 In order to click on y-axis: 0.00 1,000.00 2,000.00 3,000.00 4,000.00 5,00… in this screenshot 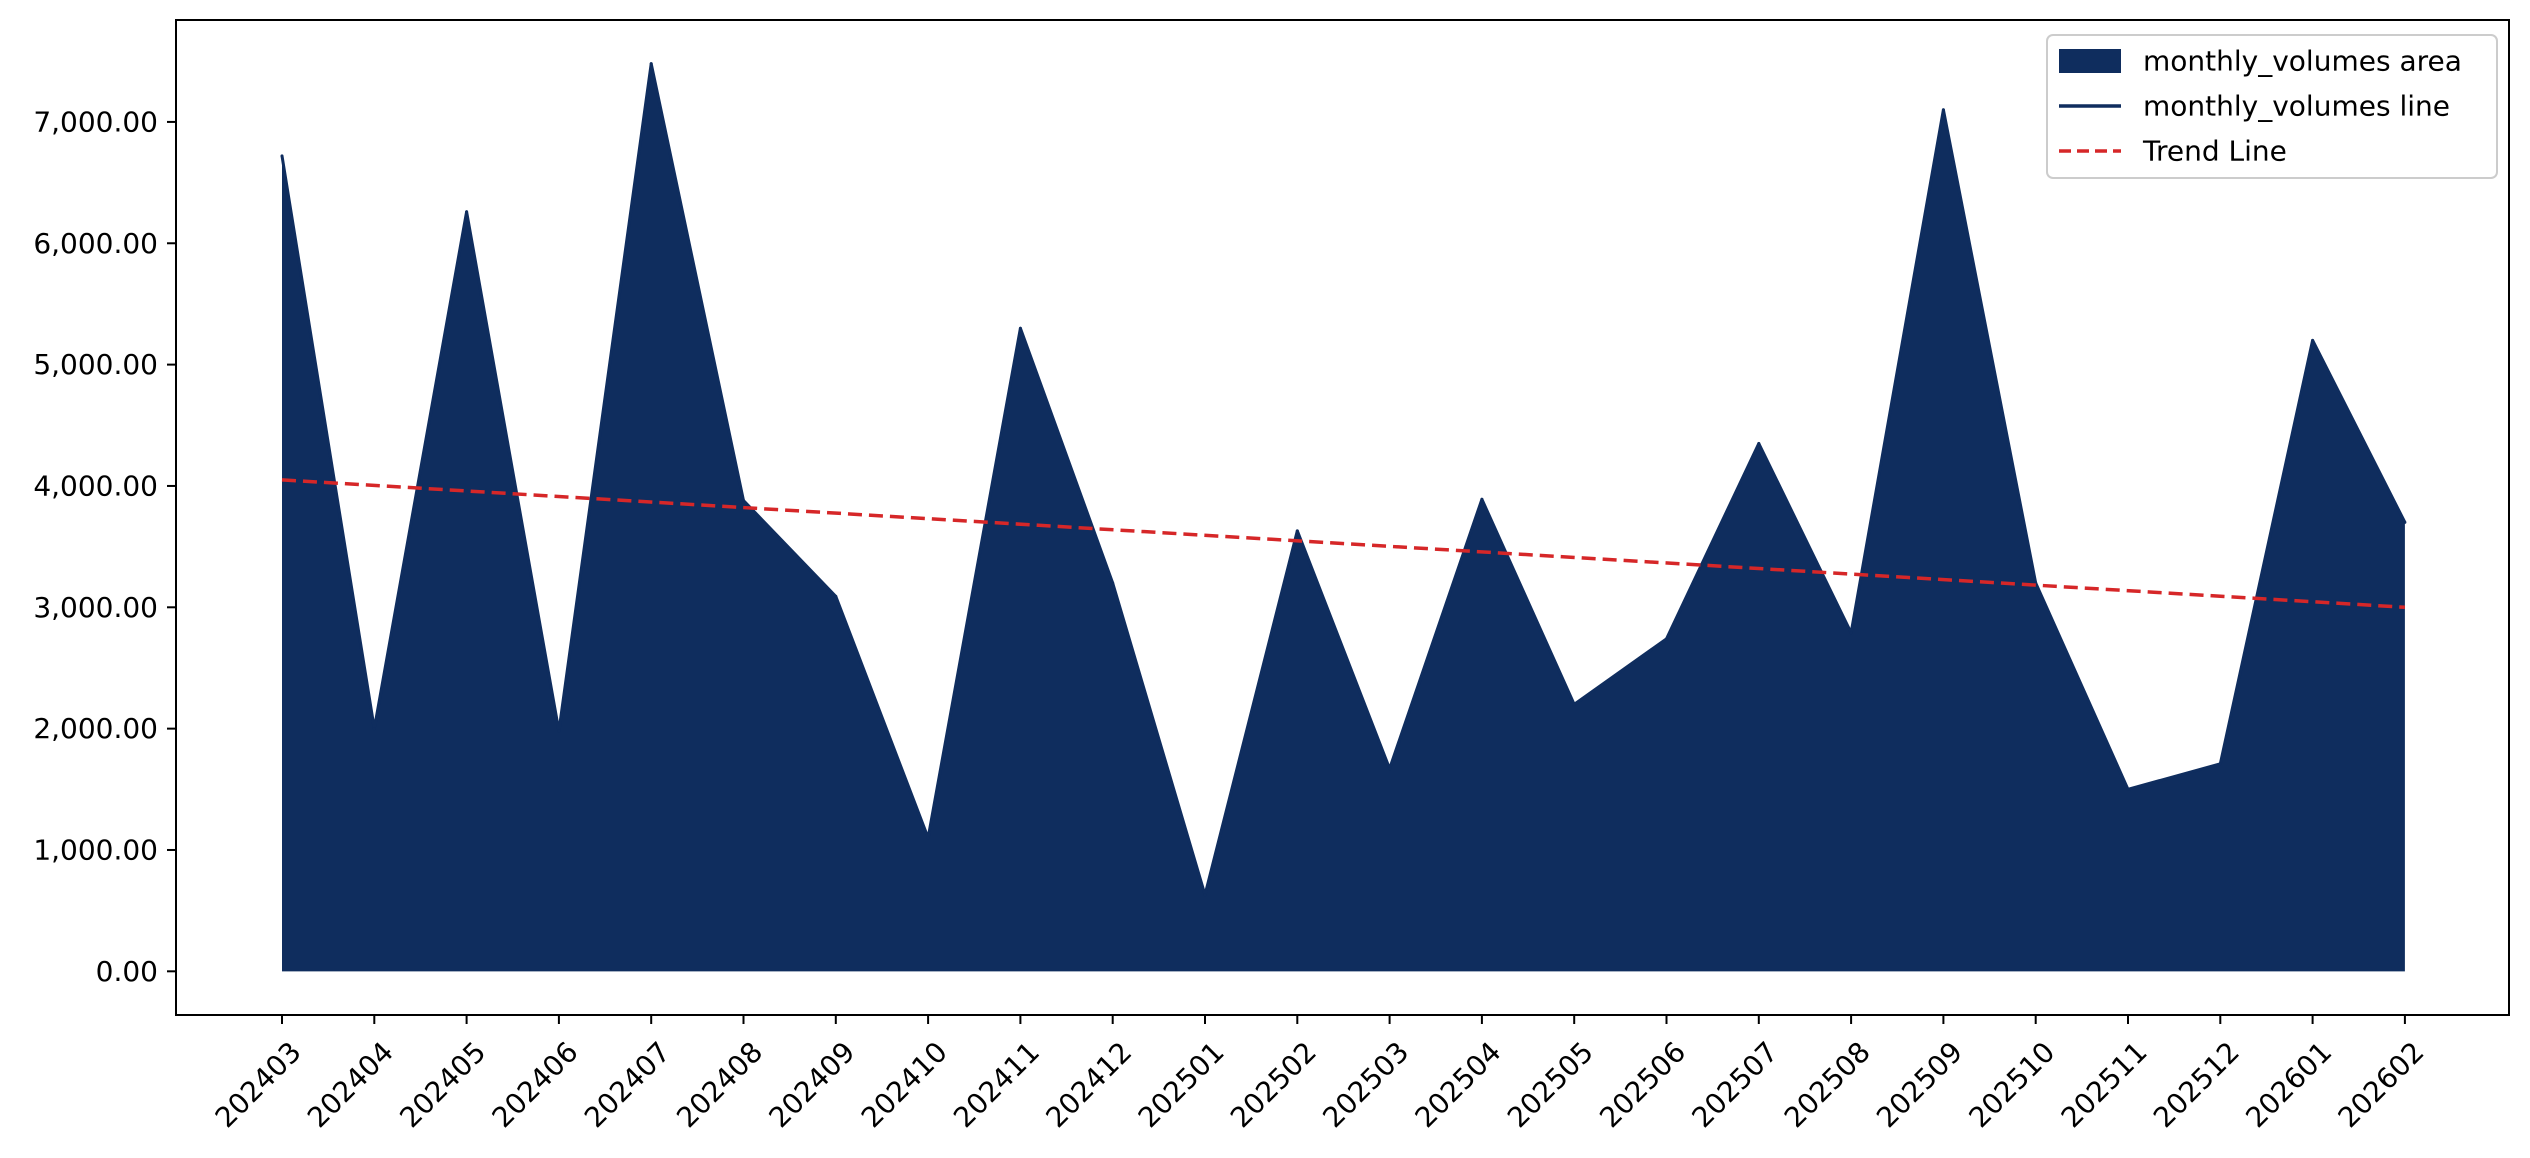, I will do `click(104, 546)`.